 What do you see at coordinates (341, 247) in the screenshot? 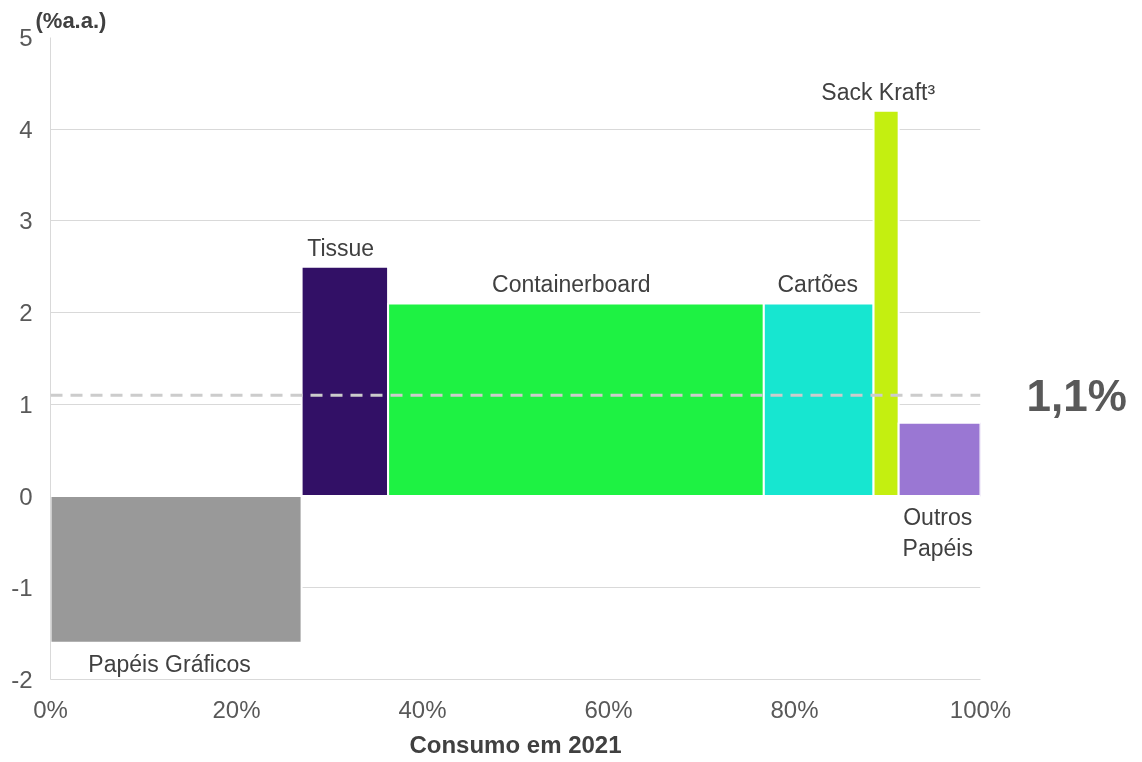
I see `annotation: Tissue` at bounding box center [341, 247].